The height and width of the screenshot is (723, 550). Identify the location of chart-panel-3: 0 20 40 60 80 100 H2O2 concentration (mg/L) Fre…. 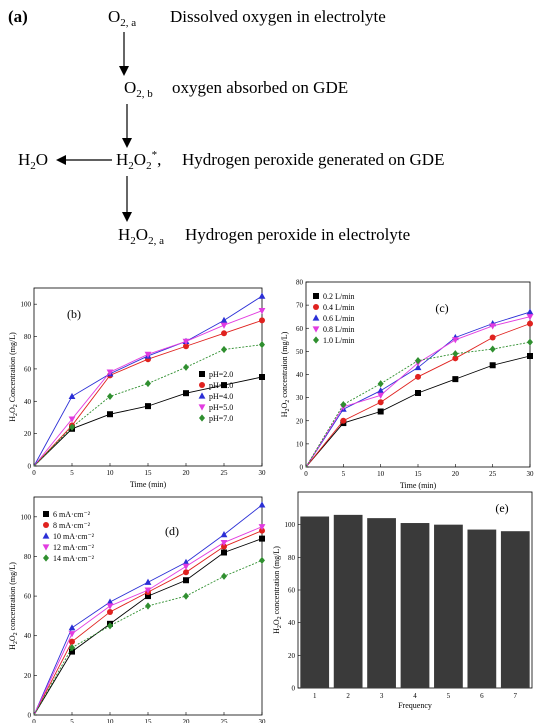
(402, 600).